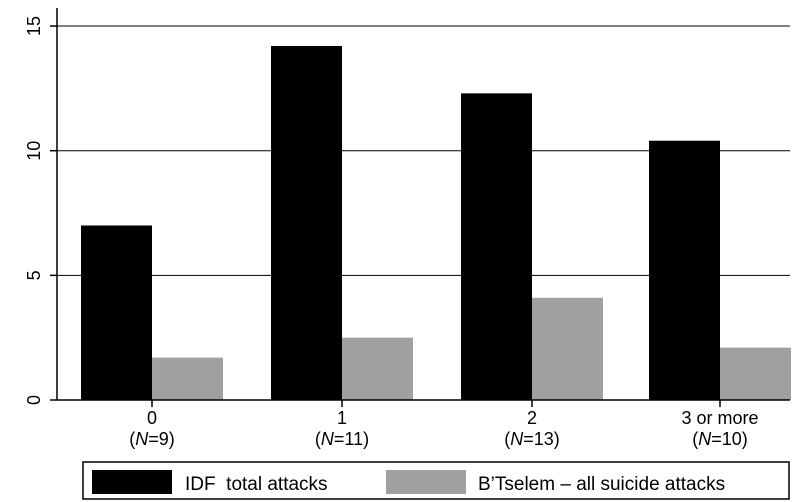  I want to click on x-tick-label: 1, so click(342, 418).